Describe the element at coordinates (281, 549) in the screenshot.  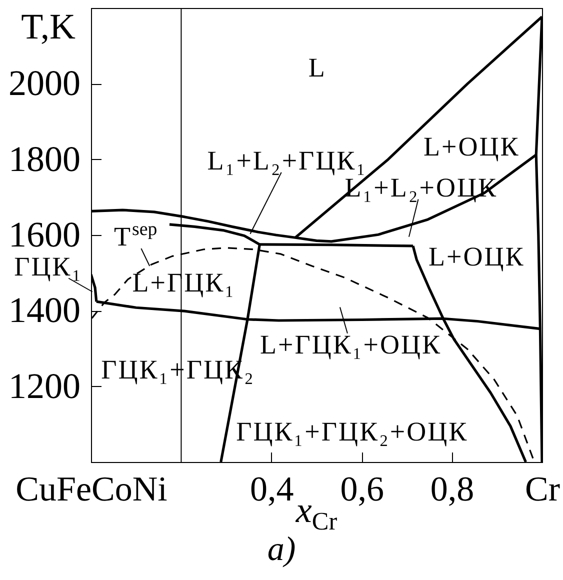
I see `text: a)` at that location.